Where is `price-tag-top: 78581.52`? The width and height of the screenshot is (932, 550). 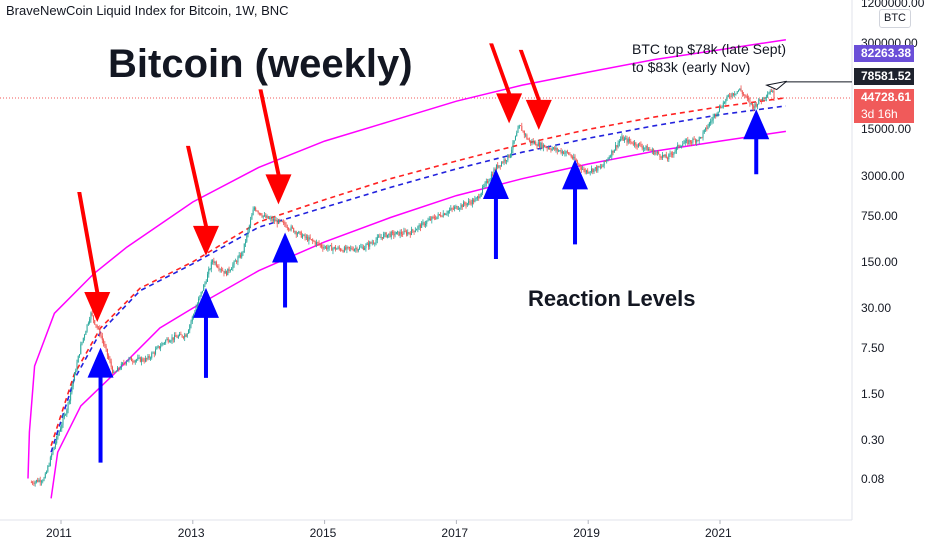 price-tag-top: 78581.52 is located at coordinates (884, 76).